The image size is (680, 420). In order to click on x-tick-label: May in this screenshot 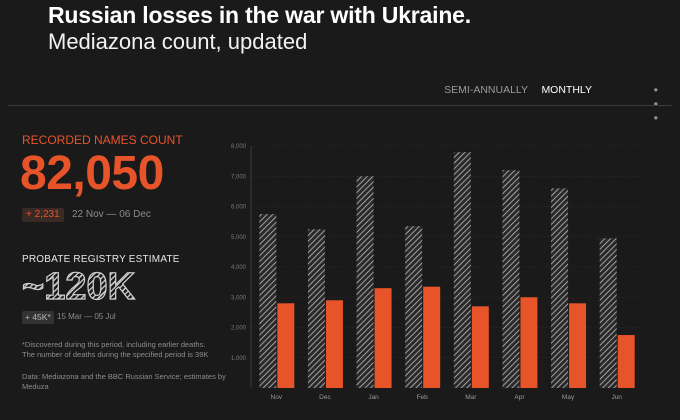, I will do `click(568, 397)`.